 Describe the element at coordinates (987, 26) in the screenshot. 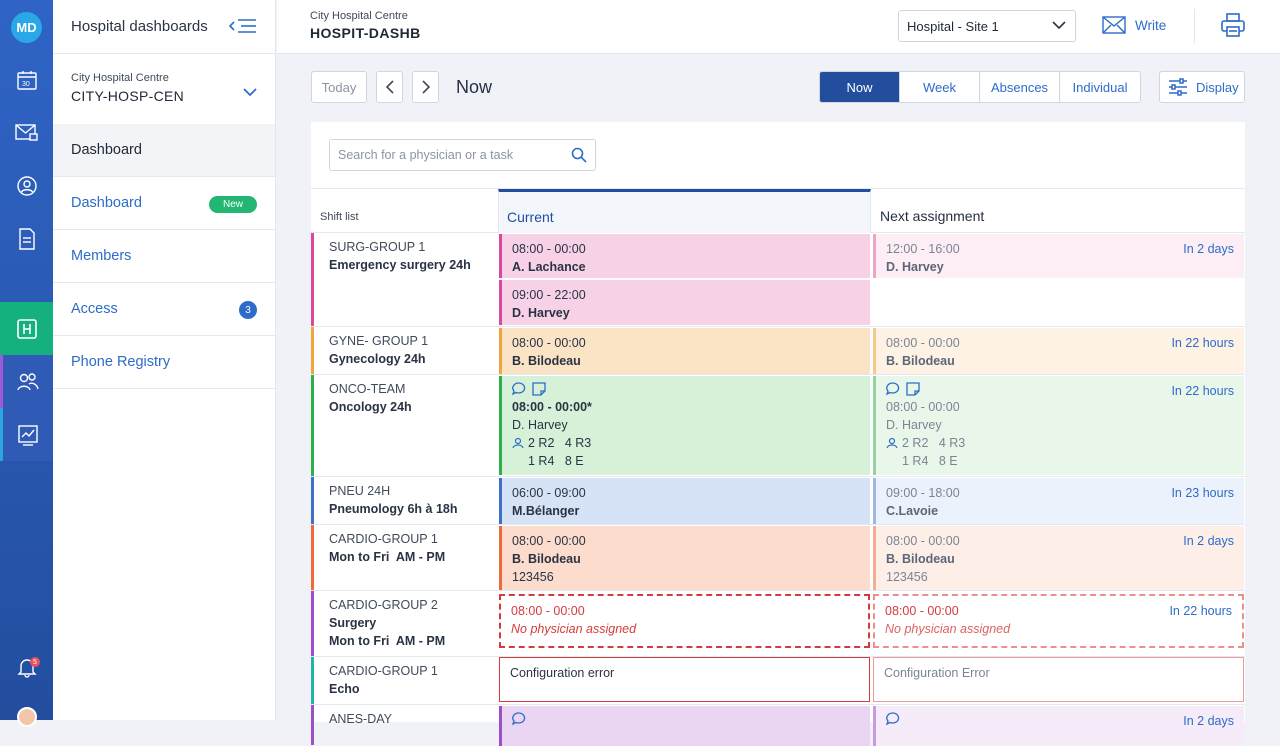

I see `site-select: Hospital - Site 1` at that location.